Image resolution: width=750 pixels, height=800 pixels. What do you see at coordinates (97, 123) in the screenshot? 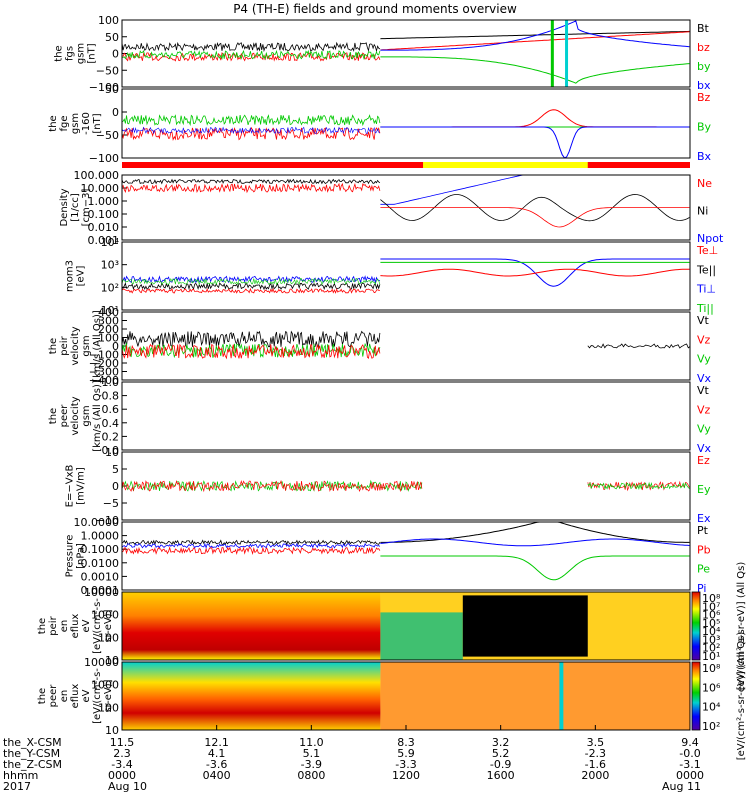
I see `ylabel-line: [nT]` at bounding box center [97, 123].